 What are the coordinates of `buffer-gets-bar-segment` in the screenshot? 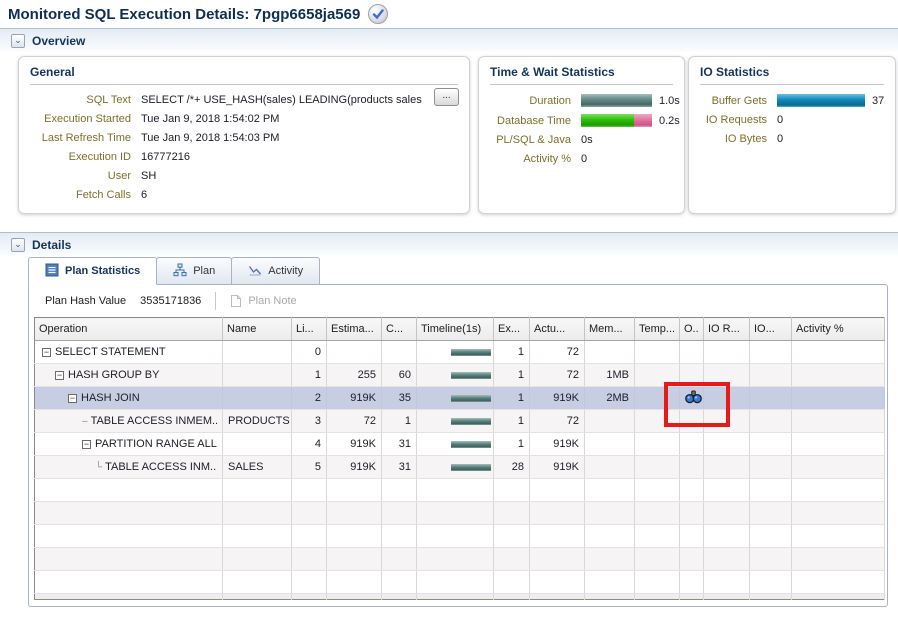 It's located at (821, 100).